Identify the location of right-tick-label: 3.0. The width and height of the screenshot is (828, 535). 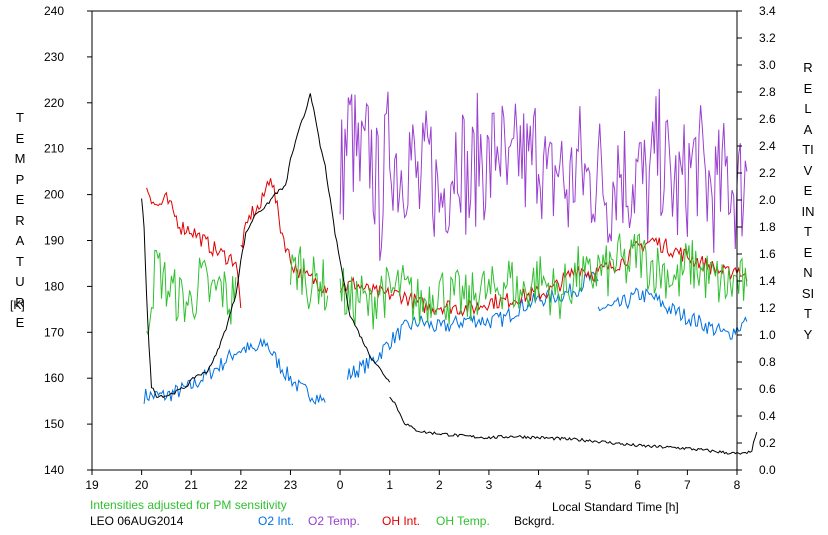
(767, 65).